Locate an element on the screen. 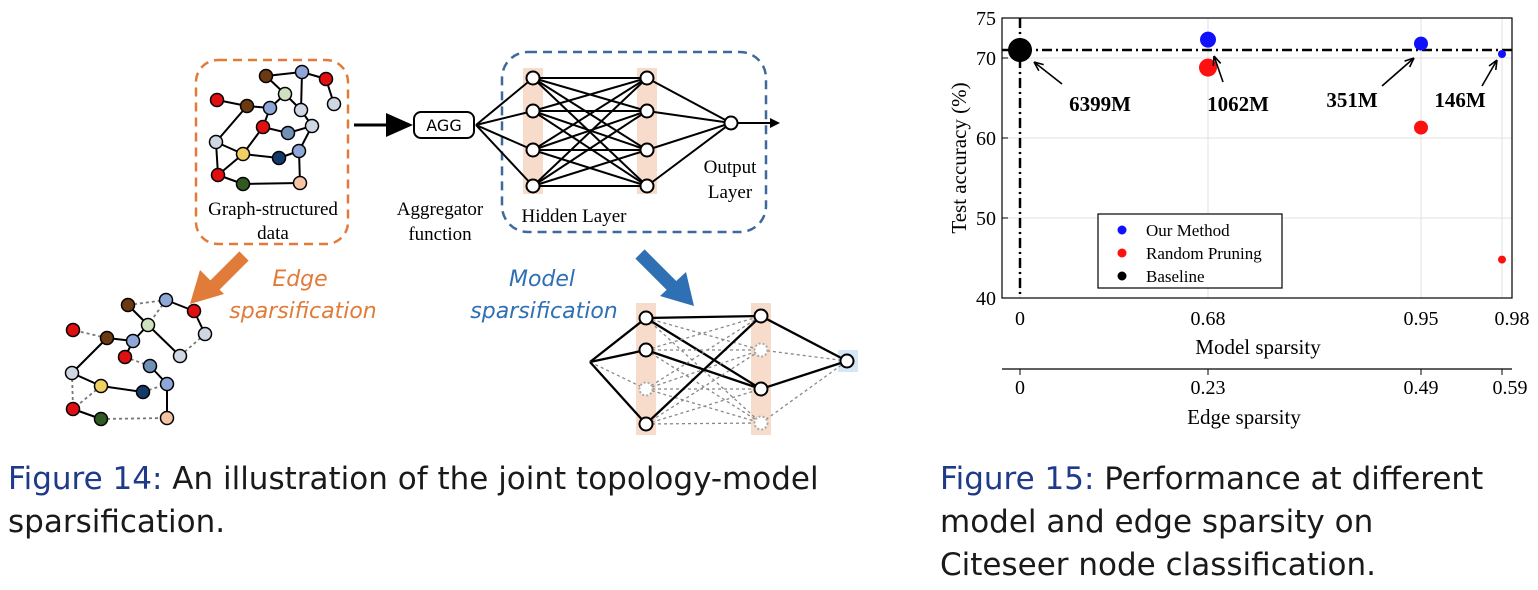 The height and width of the screenshot is (590, 1538). output-layer-line1: Output is located at coordinates (731, 167).